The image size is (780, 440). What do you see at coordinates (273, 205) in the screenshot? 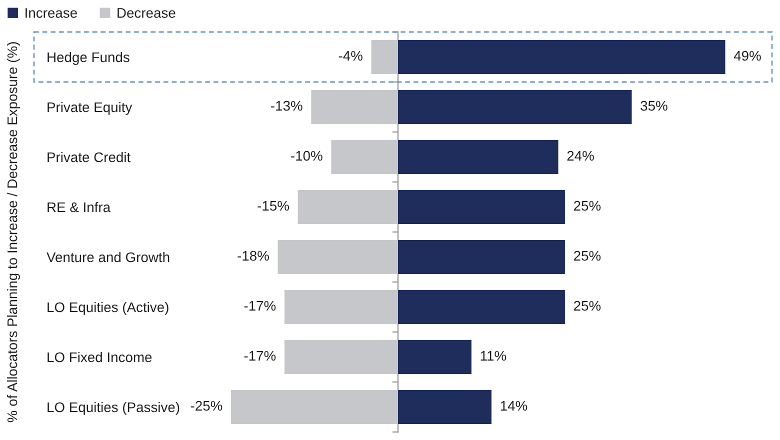
I see `data-label: -15%` at bounding box center [273, 205].